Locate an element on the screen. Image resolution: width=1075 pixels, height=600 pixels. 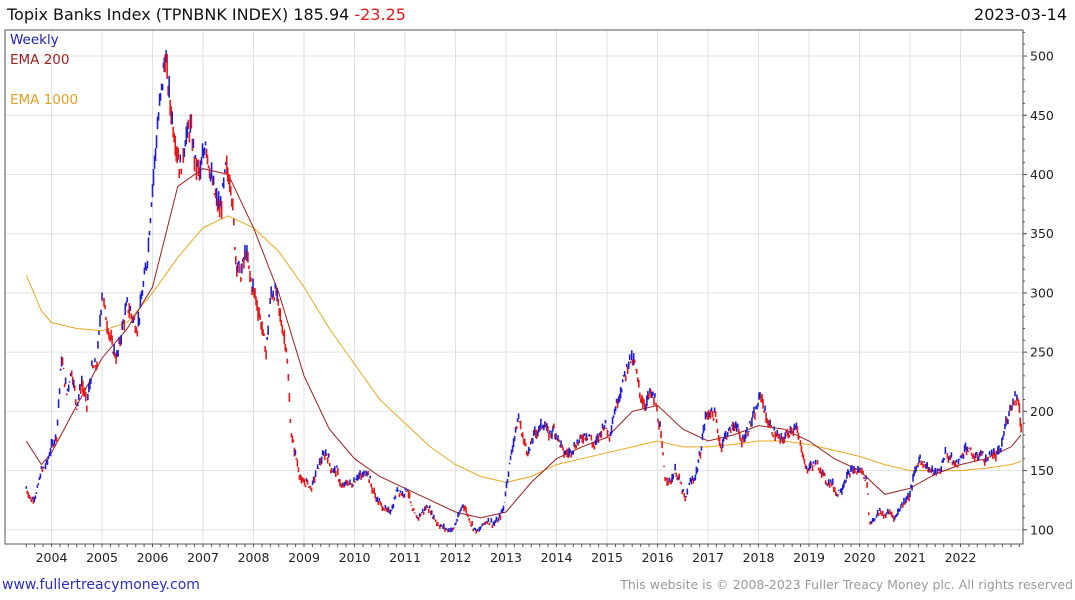
index-name: Topix Banks Index (TPNBNK INDEX) is located at coordinates (148, 14).